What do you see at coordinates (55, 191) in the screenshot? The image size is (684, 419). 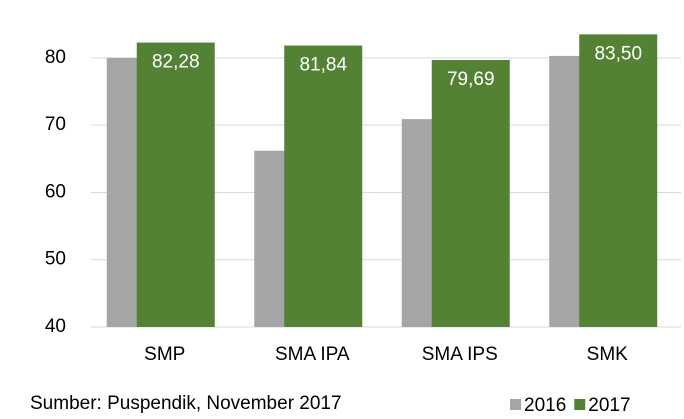 I see `y-tick-label: 60` at bounding box center [55, 191].